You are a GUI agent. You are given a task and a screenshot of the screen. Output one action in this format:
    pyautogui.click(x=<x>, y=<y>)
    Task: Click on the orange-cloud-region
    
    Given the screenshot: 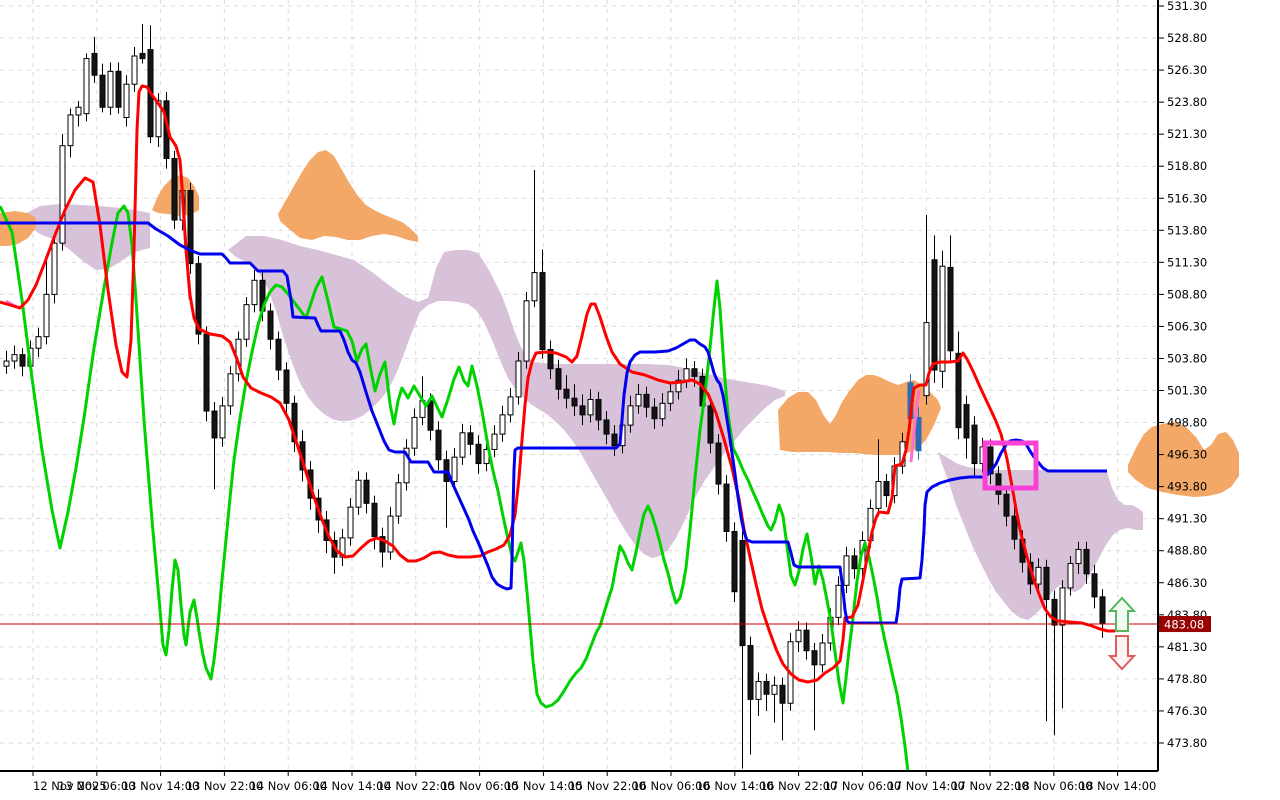 What is the action you would take?
    pyautogui.click(x=18, y=228)
    